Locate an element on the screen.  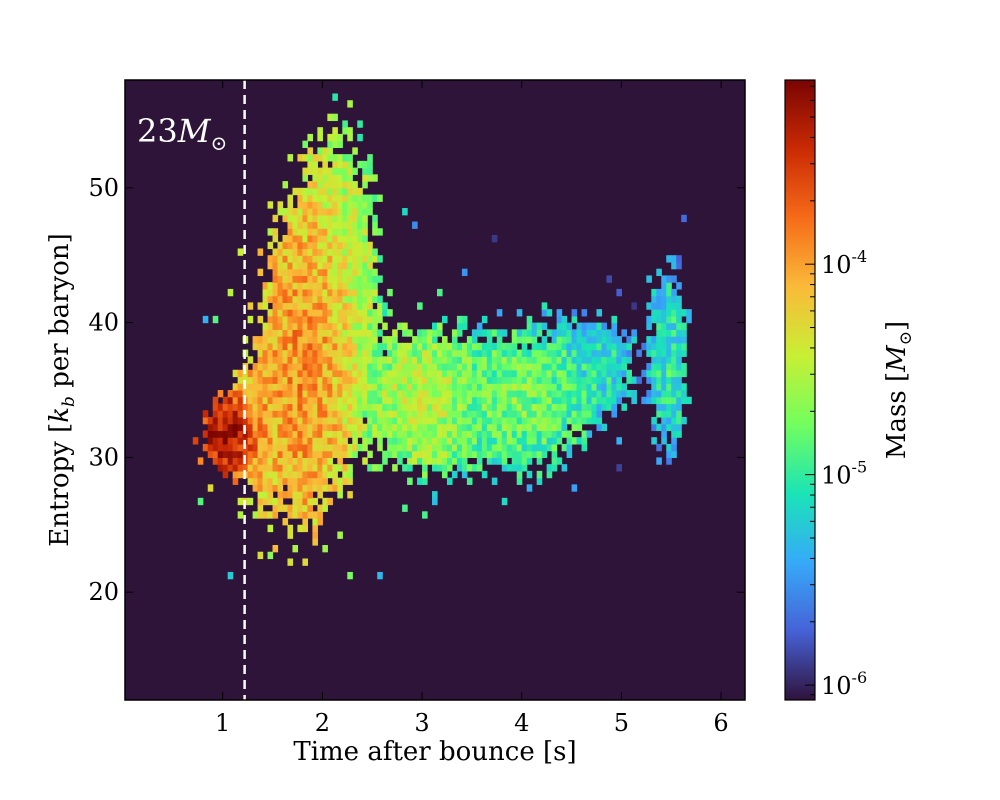
x-tick-label: 1 is located at coordinates (222, 723).